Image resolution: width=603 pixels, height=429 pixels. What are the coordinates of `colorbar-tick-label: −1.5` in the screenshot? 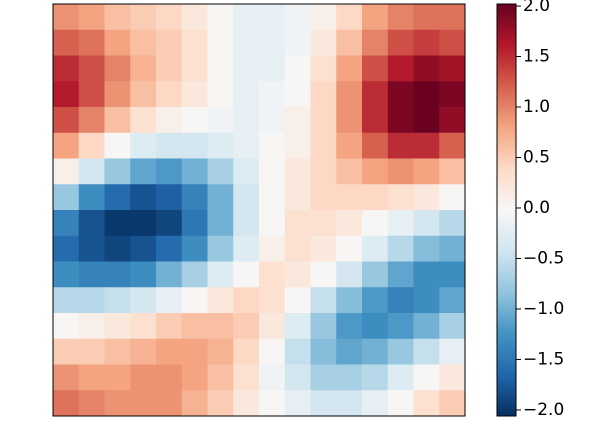 It's located at (543, 359).